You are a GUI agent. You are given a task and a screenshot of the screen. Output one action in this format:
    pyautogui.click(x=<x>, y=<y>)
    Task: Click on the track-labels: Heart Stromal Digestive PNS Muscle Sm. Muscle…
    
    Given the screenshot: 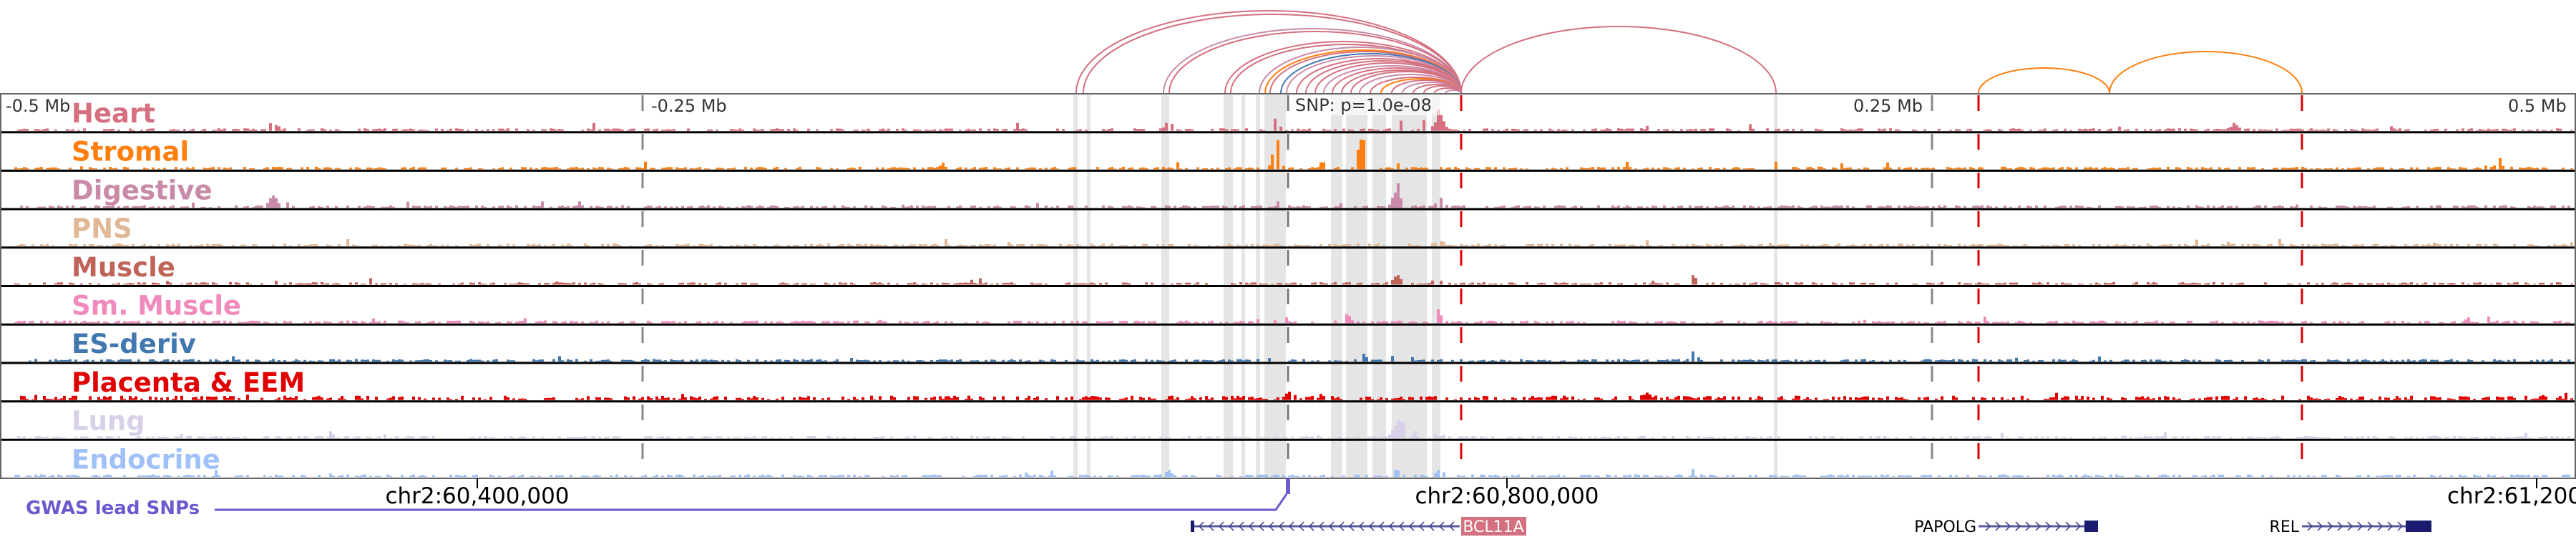 What is the action you would take?
    pyautogui.click(x=188, y=286)
    